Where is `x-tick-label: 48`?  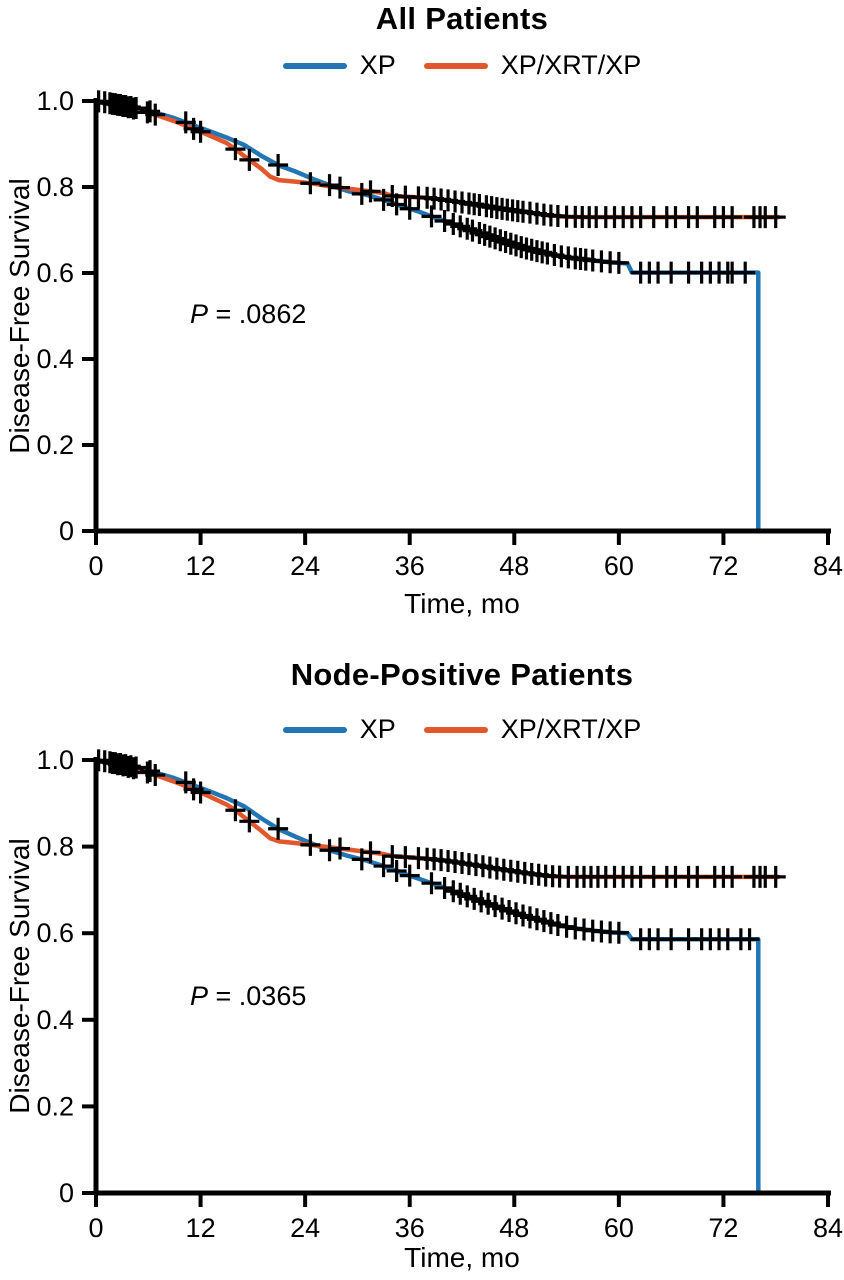
x-tick-label: 48 is located at coordinates (514, 1228).